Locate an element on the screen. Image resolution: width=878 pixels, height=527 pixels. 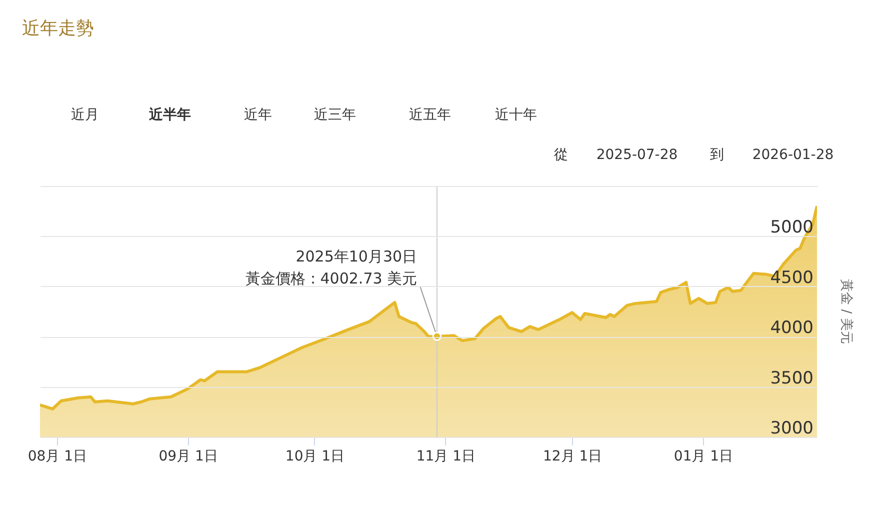
text: 到 is located at coordinates (717, 155).